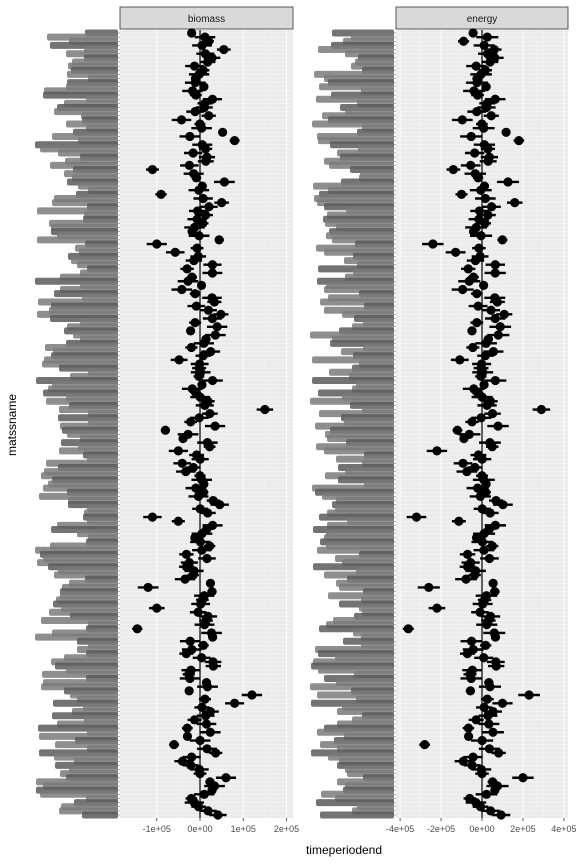  I want to click on x-tick-label: 2e+05, so click(286, 829).